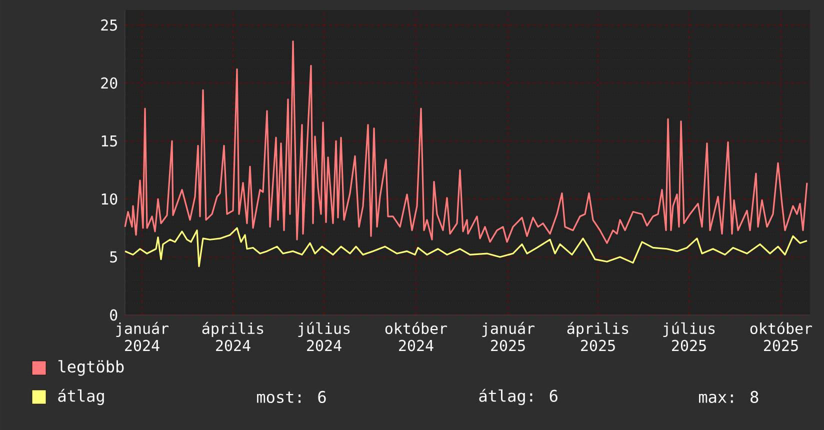  What do you see at coordinates (728, 397) in the screenshot?
I see `text: max: 8` at bounding box center [728, 397].